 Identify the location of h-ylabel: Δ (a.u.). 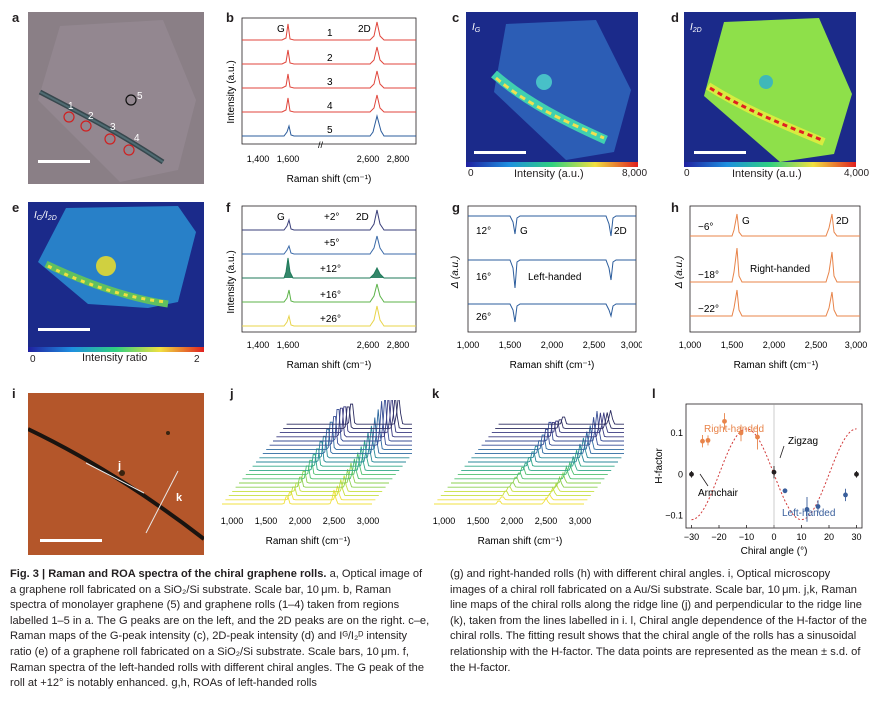
(679, 272).